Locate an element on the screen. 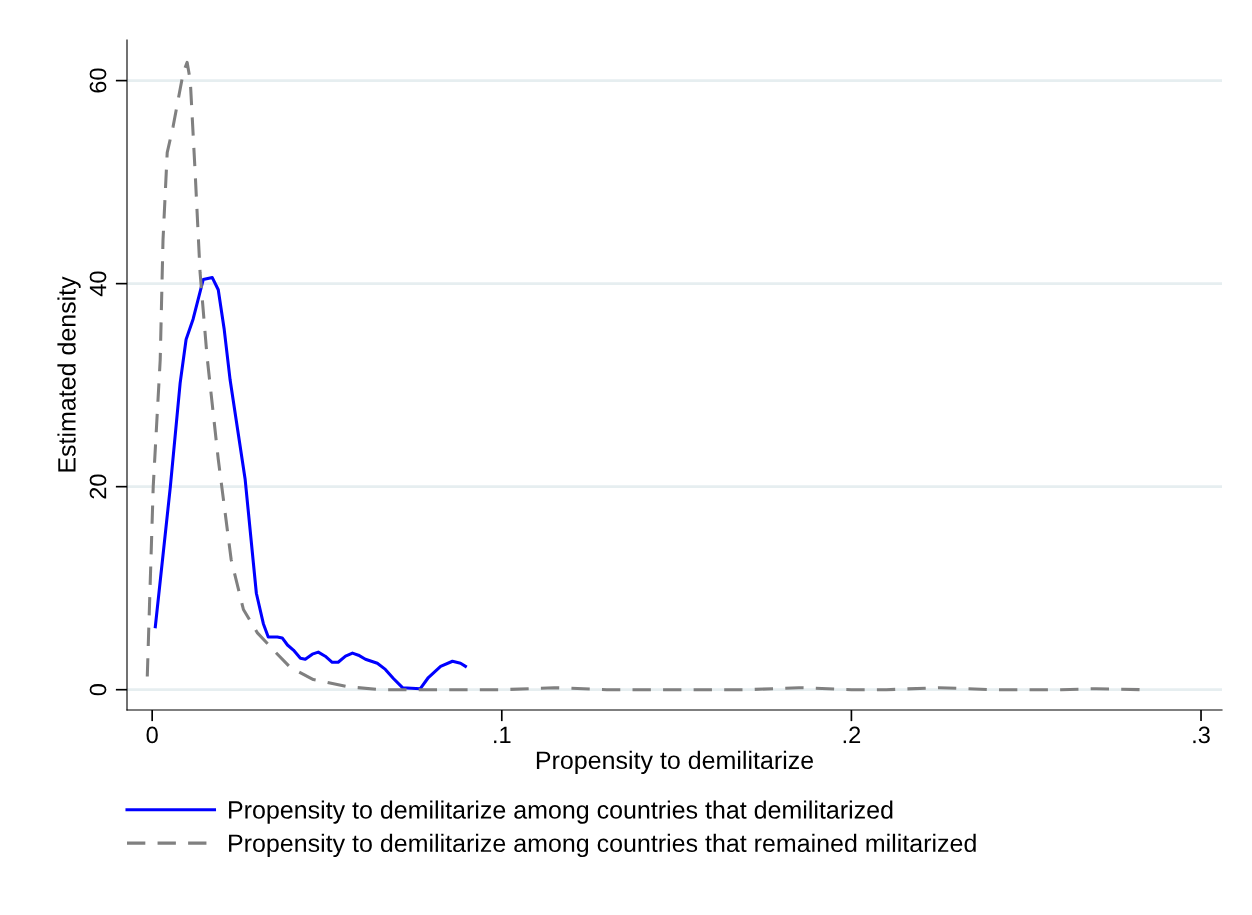 The image size is (1252, 915). legend-label: Propensity to demilitarize among countries that remained militarized is located at coordinates (602, 845).